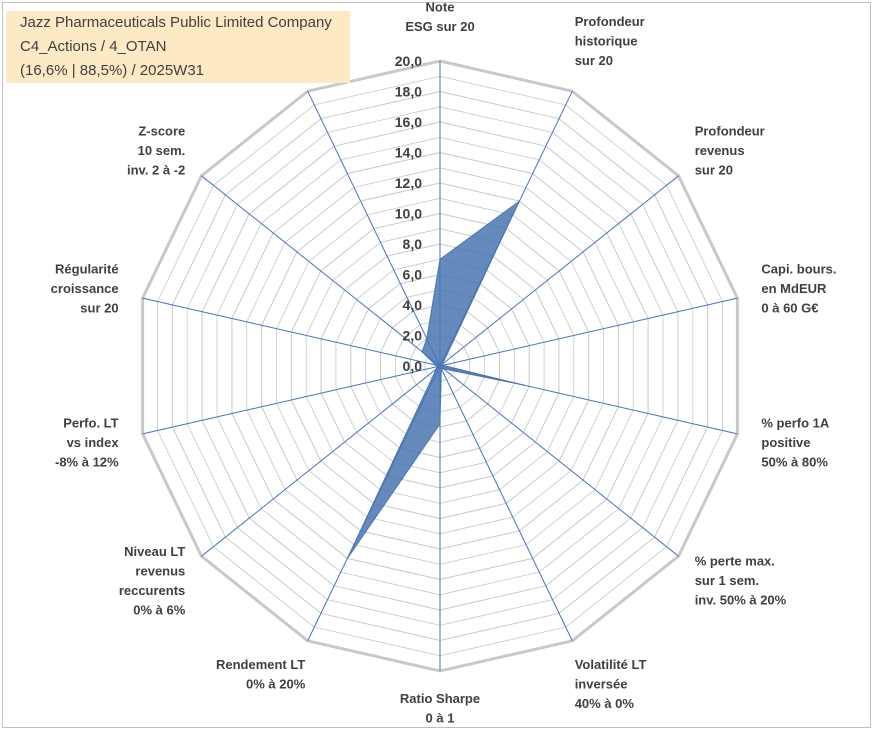 Image resolution: width=875 pixels, height=731 pixels. Describe the element at coordinates (795, 442) in the screenshot. I see `axis-label: % perfo 1A positive 50% à 80%` at that location.